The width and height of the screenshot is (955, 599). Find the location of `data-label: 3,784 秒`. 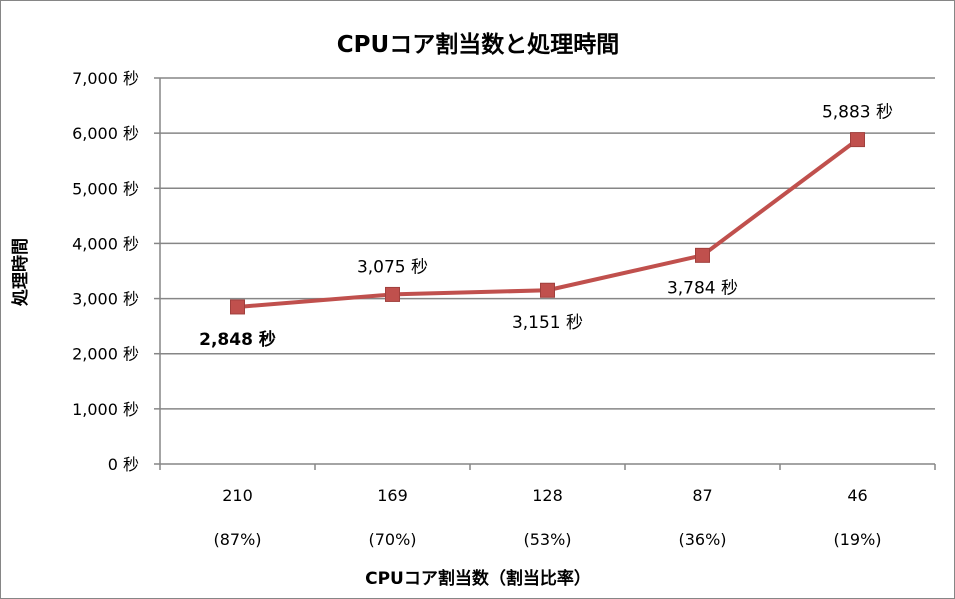

data-label: 3,784 秒 is located at coordinates (702, 288).